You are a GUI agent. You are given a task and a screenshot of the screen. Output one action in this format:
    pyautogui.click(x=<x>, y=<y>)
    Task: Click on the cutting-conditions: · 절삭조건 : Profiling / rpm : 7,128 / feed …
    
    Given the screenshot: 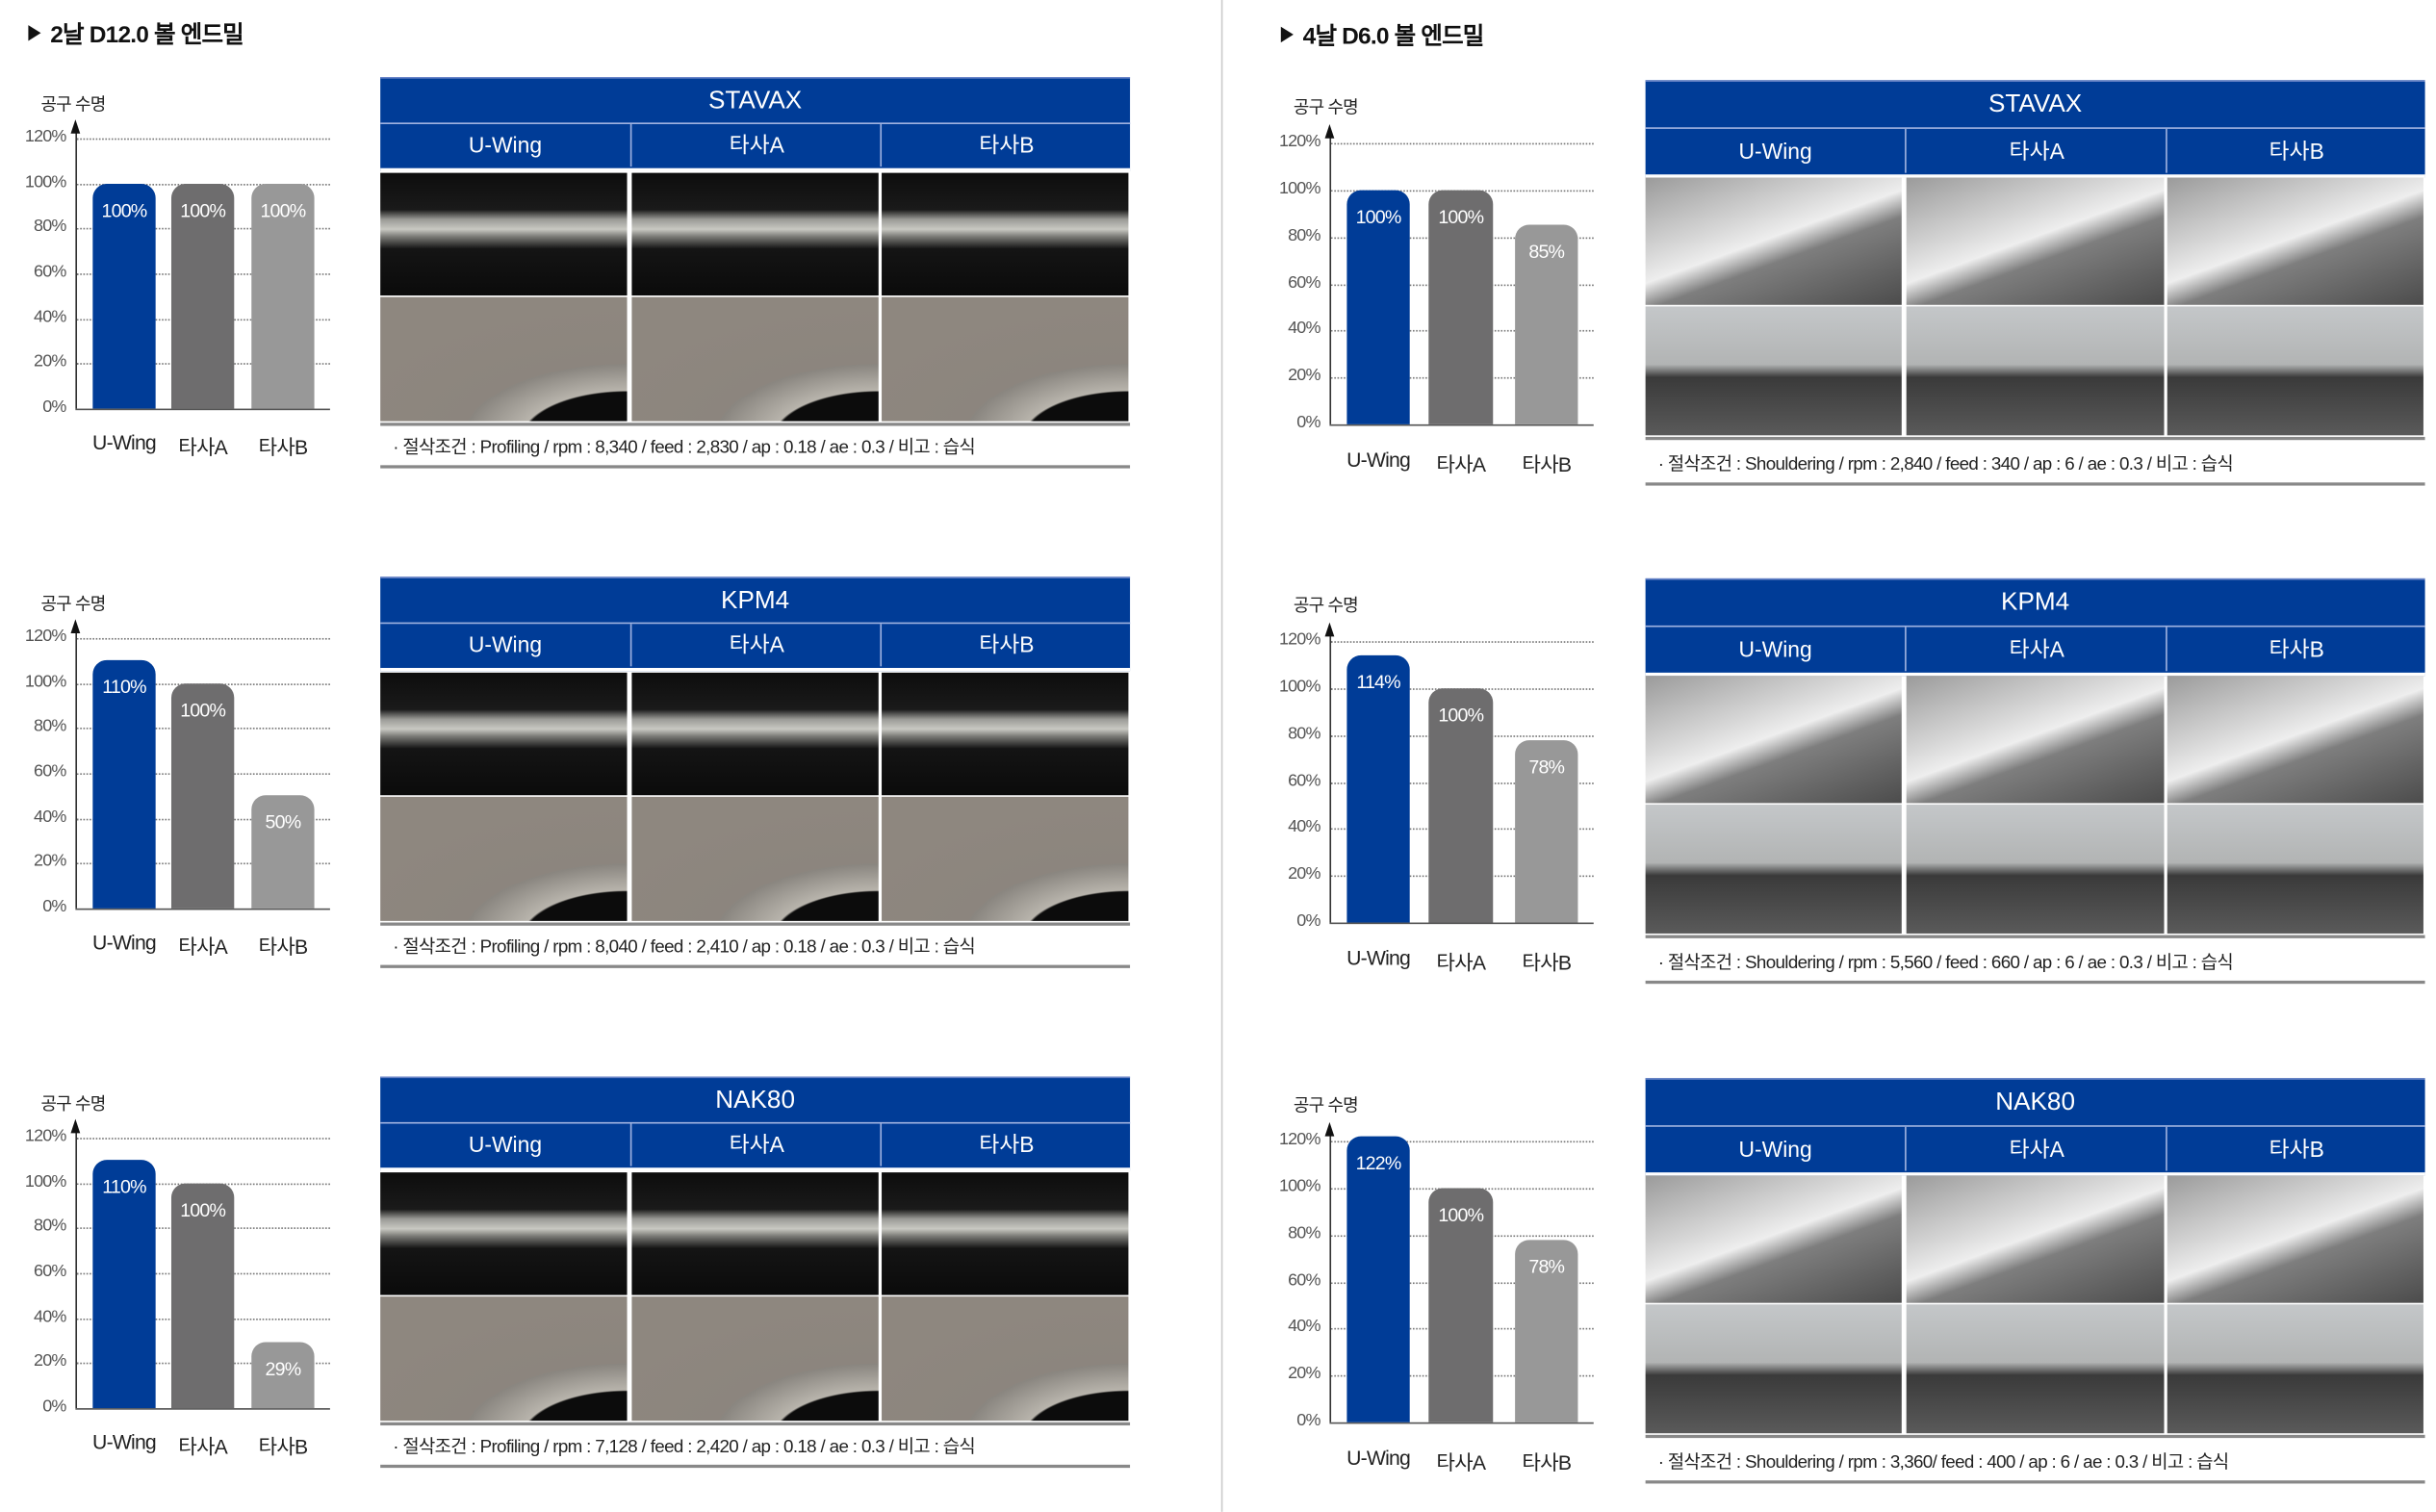 What is the action you would take?
    pyautogui.click(x=684, y=1447)
    